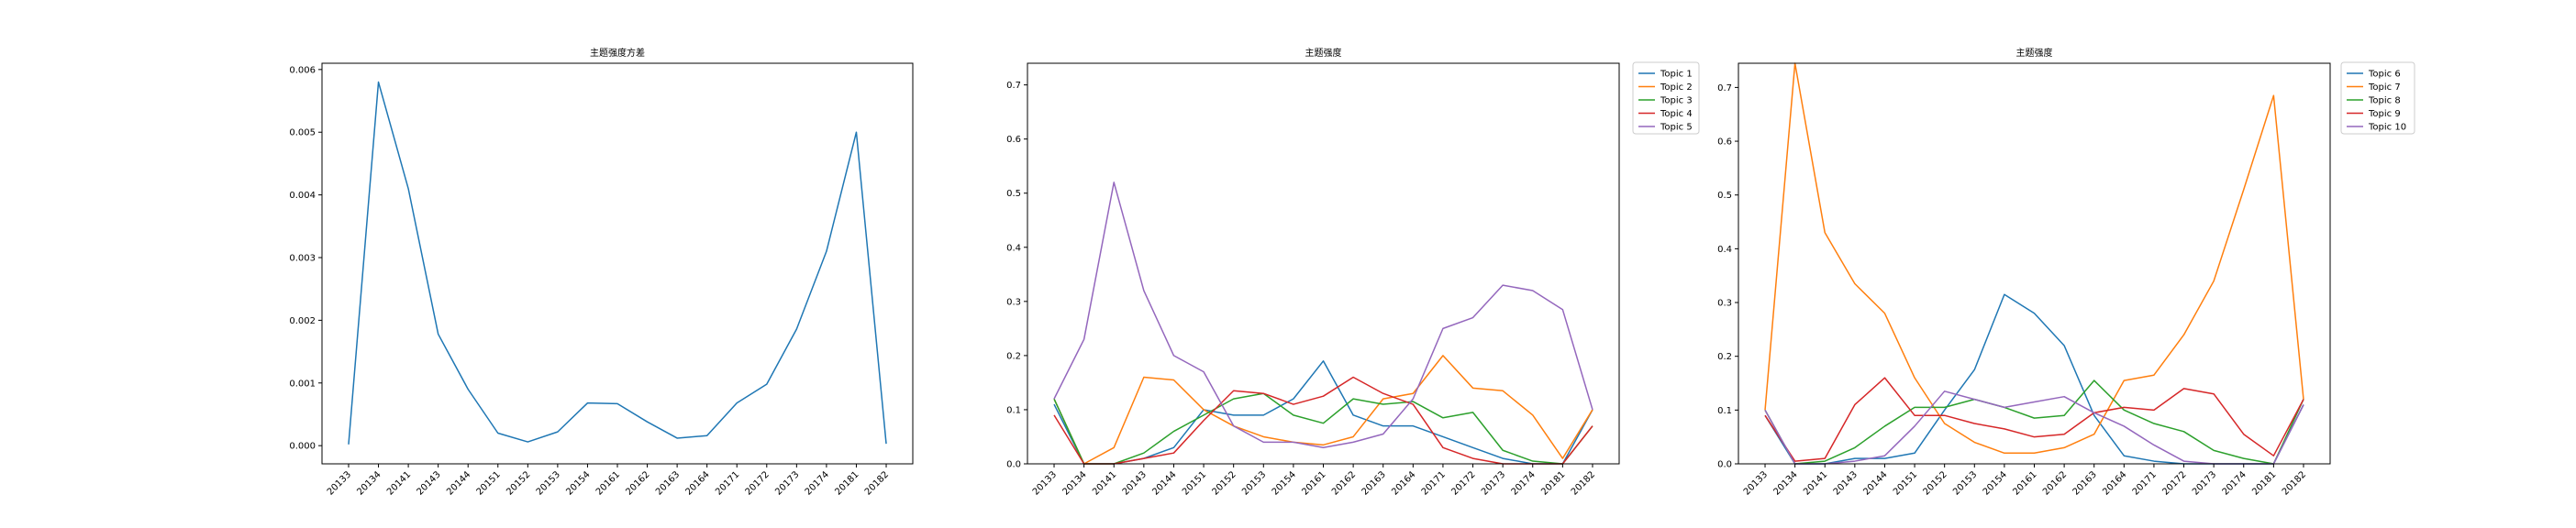 The height and width of the screenshot is (528, 2576). I want to click on legend-entry: Topic 4, so click(1676, 114).